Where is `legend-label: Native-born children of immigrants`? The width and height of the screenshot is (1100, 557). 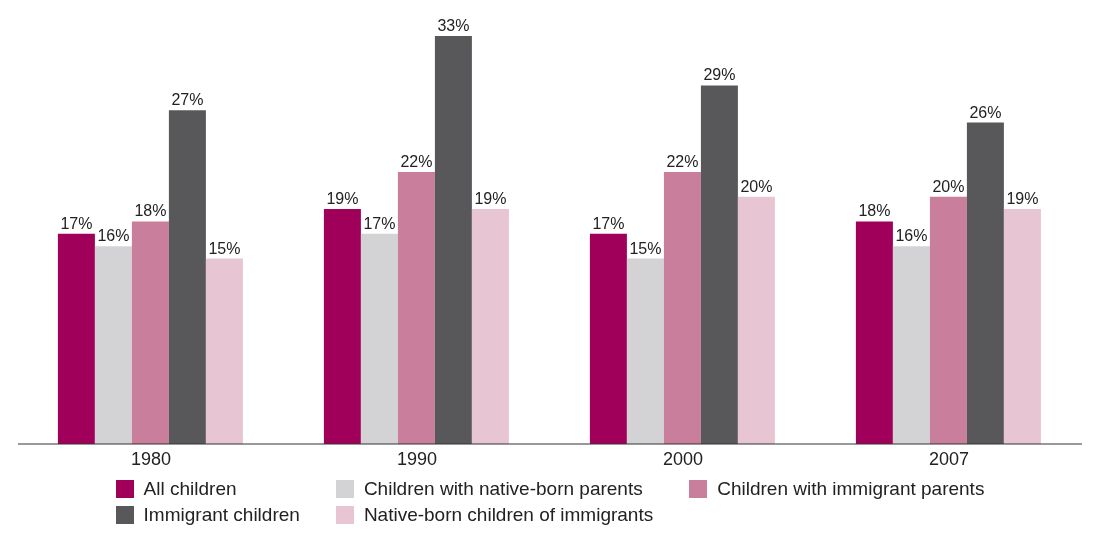
legend-label: Native-born children of immigrants is located at coordinates (508, 515).